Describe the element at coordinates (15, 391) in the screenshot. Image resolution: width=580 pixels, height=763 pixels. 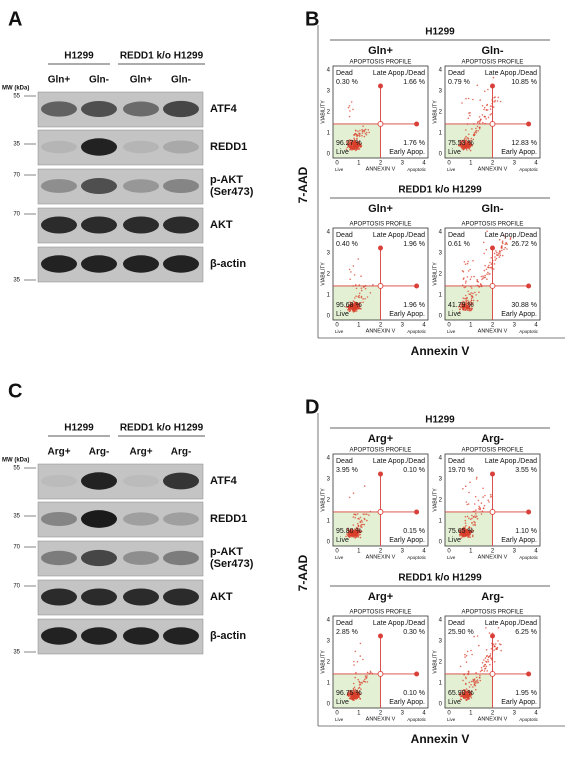
I see `panel-label: C` at that location.